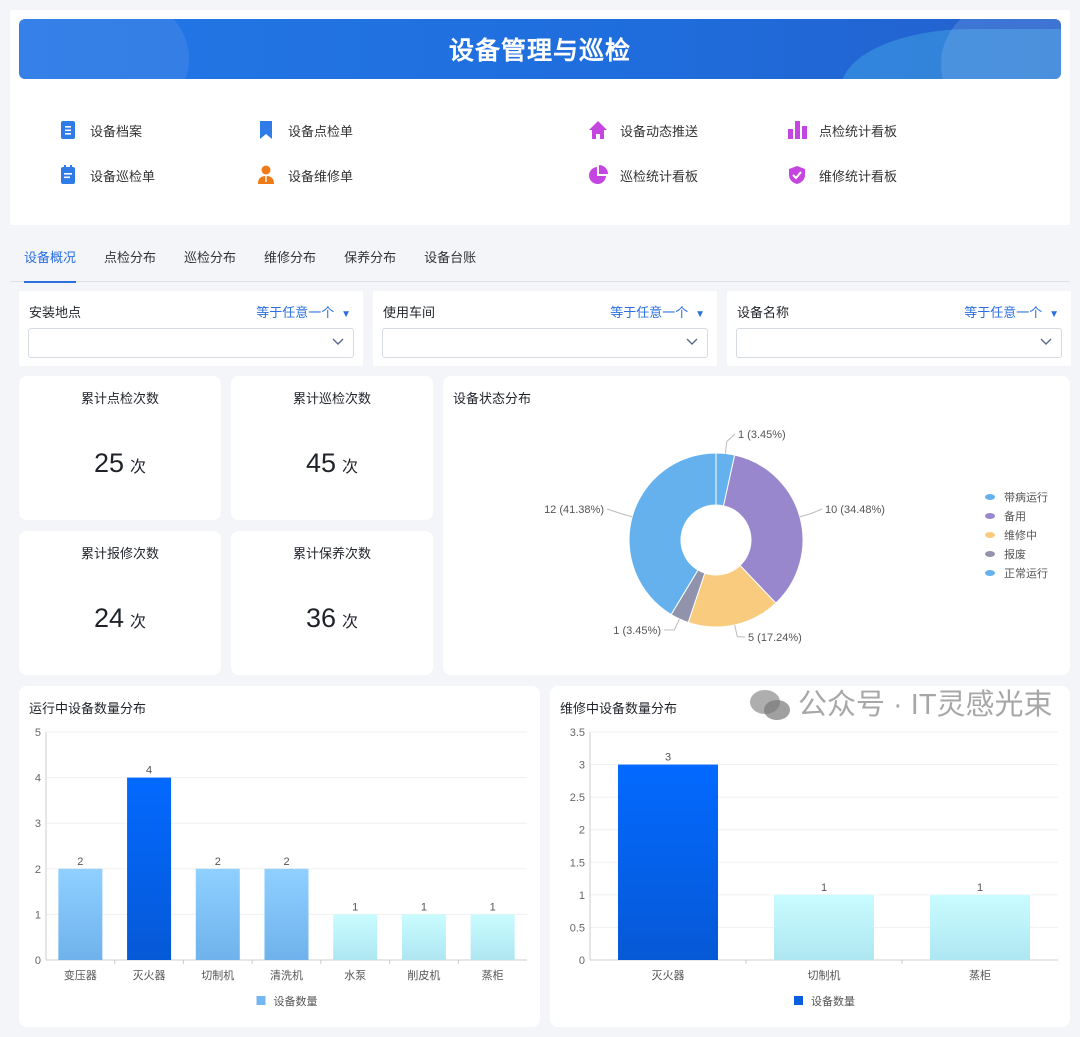 This screenshot has height=1037, width=1080. Describe the element at coordinates (100, 130) in the screenshot. I see `menu-item-1: 设备档案` at that location.